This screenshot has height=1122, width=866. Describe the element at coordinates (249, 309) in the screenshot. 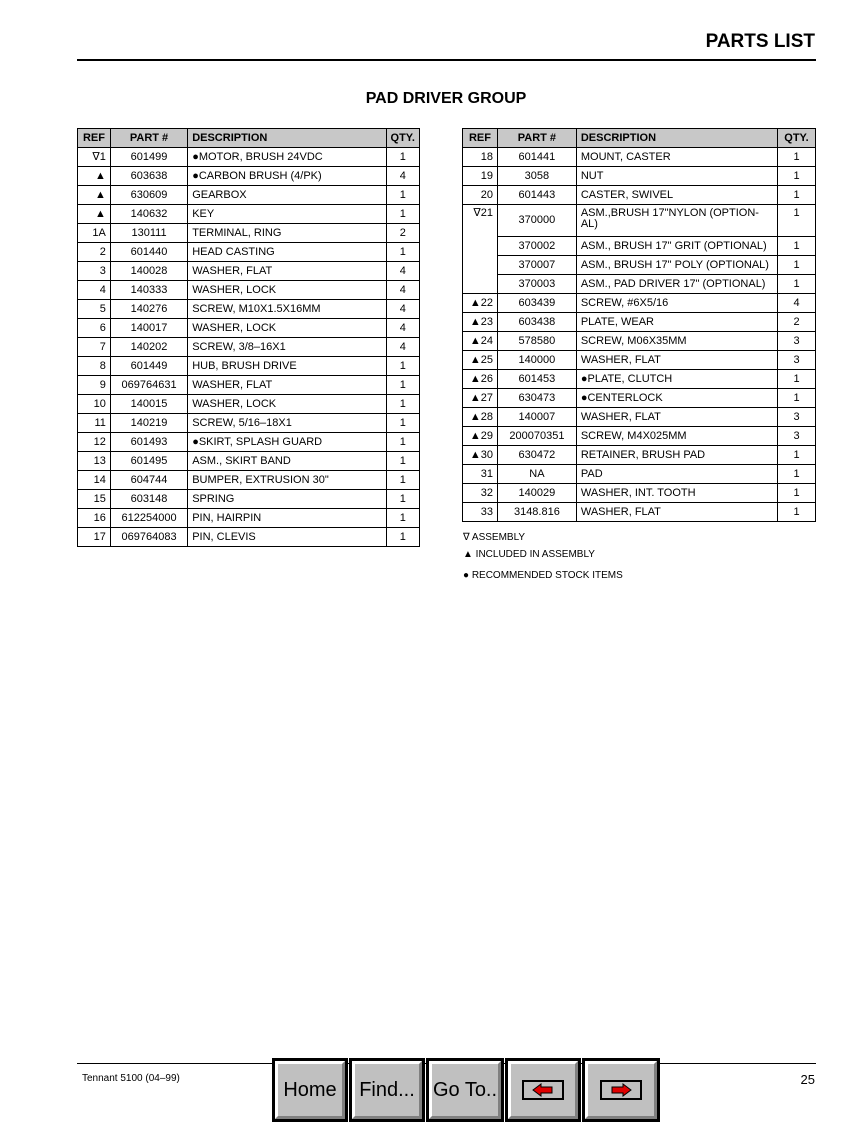

I see `table-row: 5 140276 SCREW, M10X1.5X16MM 4` at that location.